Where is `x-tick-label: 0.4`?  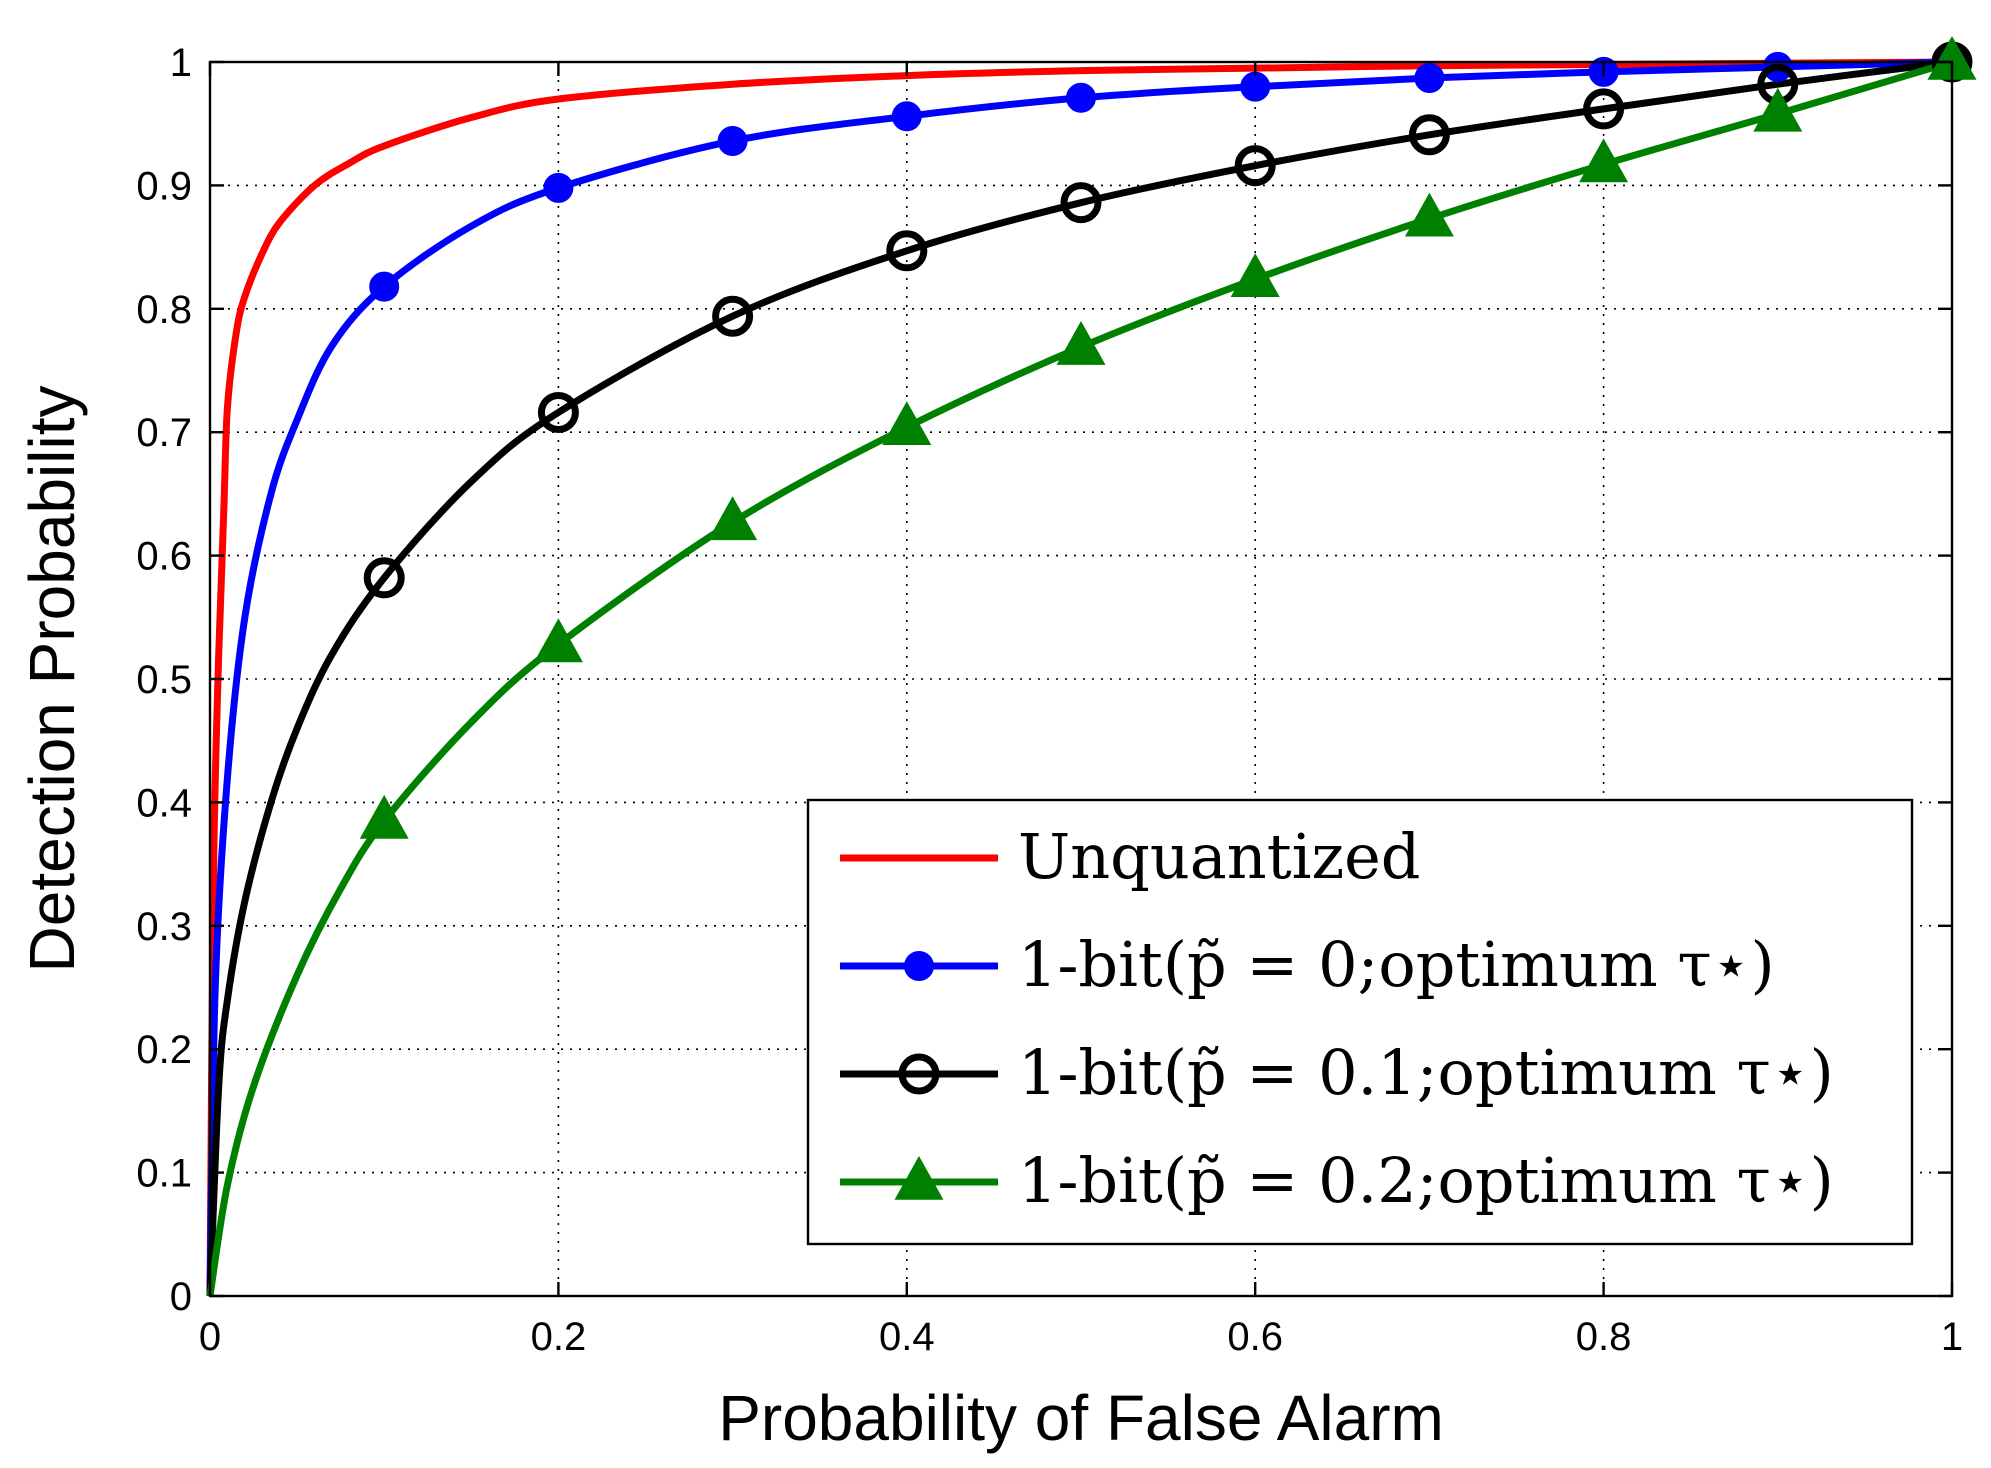
x-tick-label: 0.4 is located at coordinates (907, 1337).